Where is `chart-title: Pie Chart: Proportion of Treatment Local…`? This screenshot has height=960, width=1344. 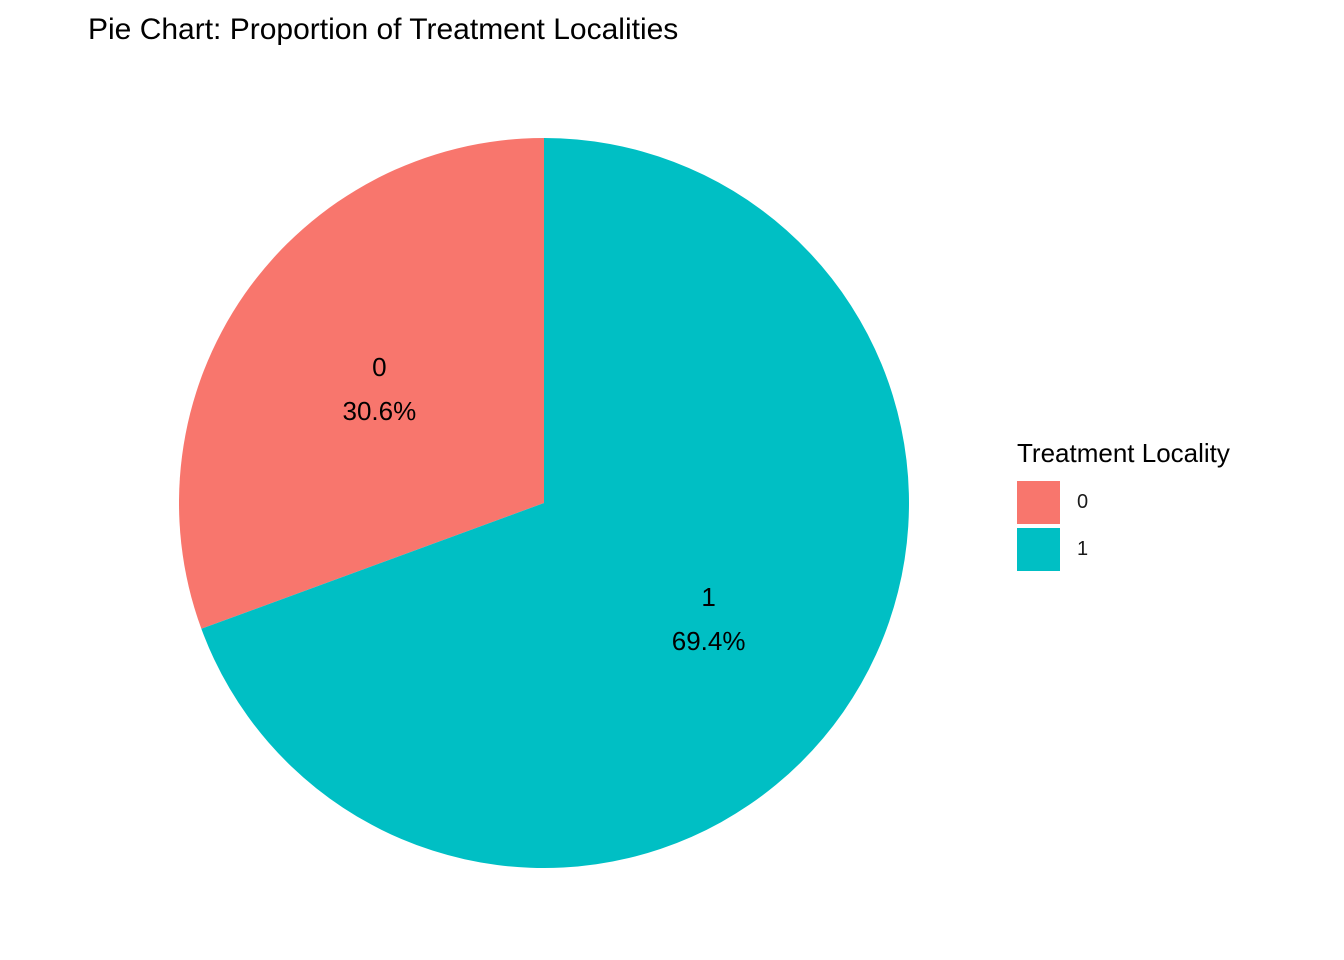
chart-title: Pie Chart: Proportion of Treatment Local… is located at coordinates (383, 29).